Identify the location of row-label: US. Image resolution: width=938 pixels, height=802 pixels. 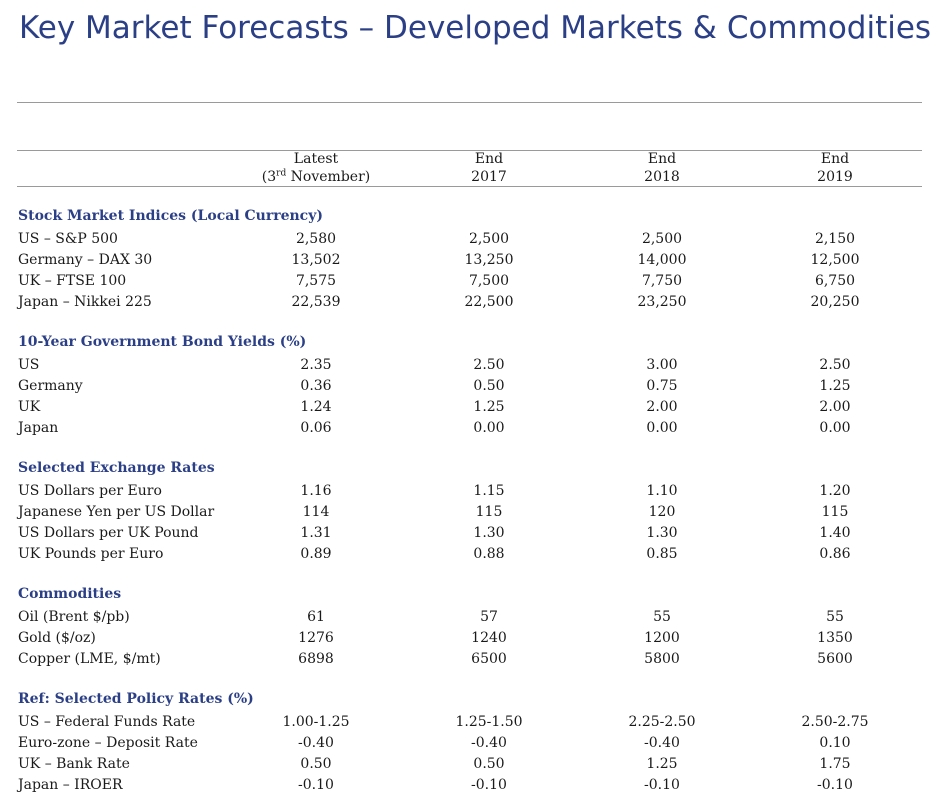
(29, 365).